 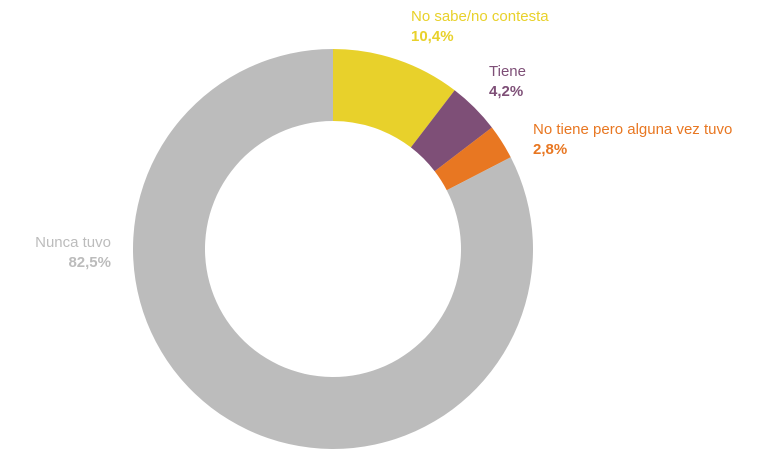 I want to click on slice-value-label: 4,2%, so click(x=506, y=91).